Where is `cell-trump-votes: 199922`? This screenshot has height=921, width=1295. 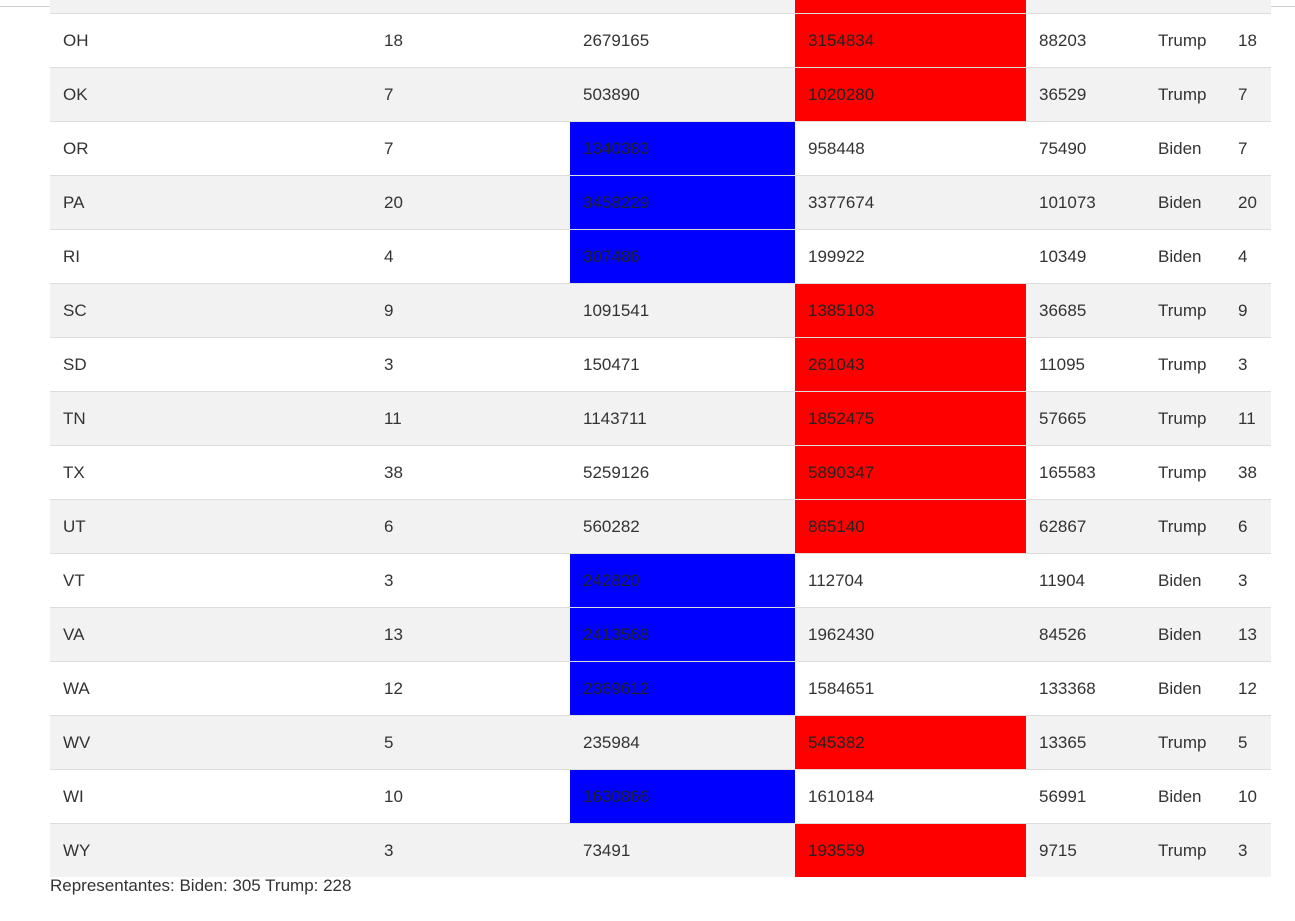 cell-trump-votes: 199922 is located at coordinates (910, 256).